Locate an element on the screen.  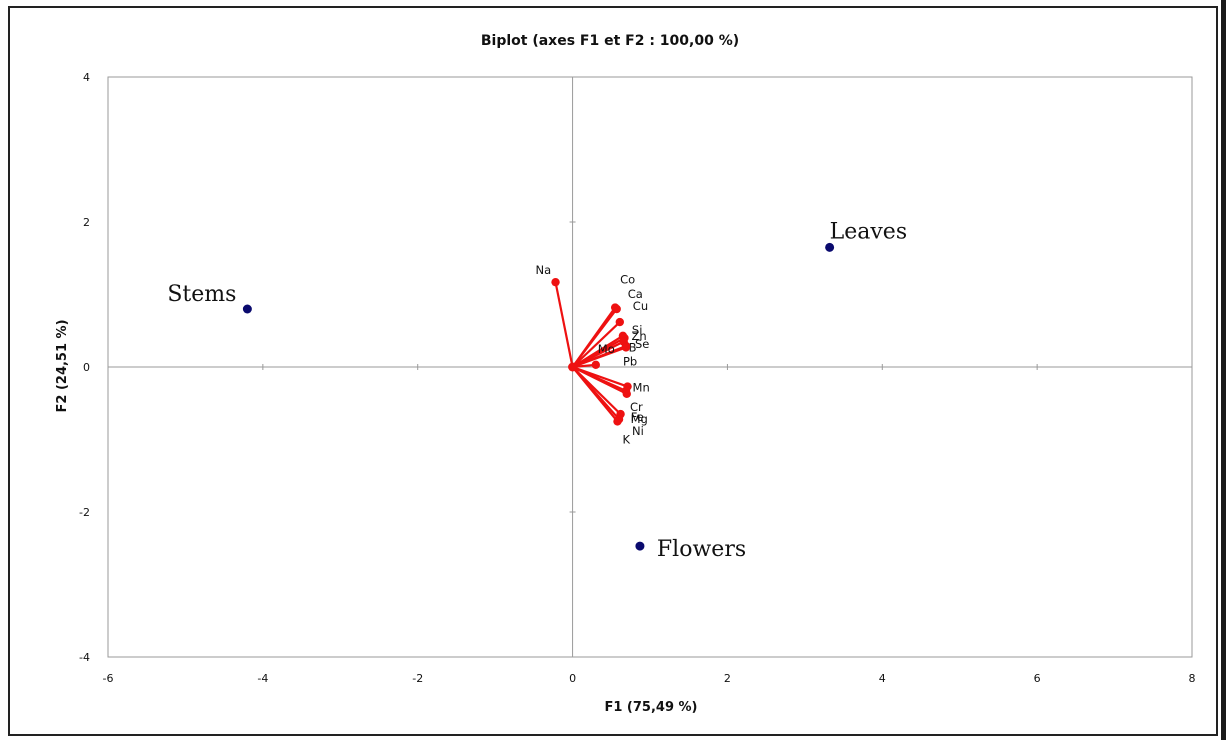
x-tick-label: -4 is located at coordinates (262, 678).